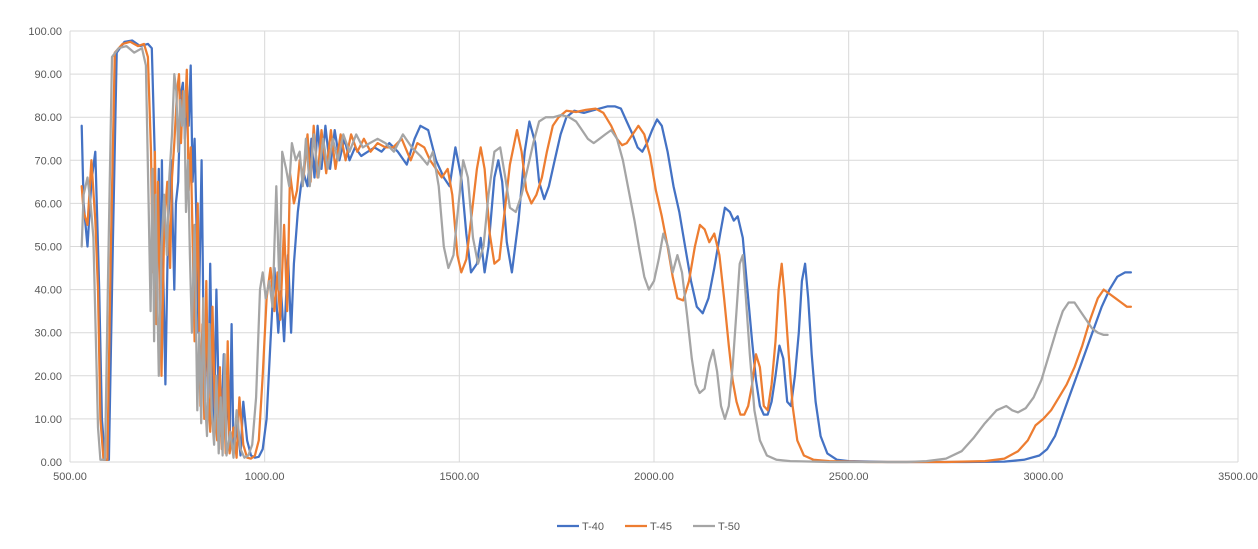  Describe the element at coordinates (48, 377) in the screenshot. I see `y-tick-label: 20.00` at that location.